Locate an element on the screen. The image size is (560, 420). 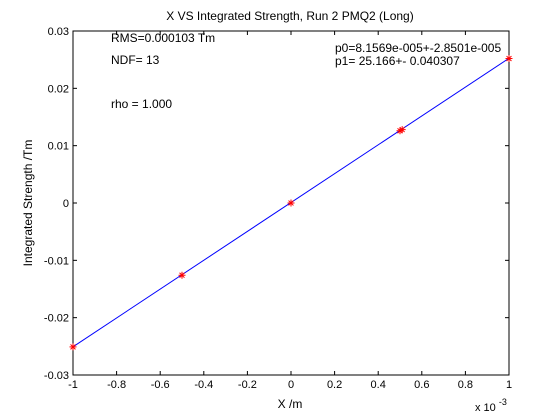
x-tick-label: -0.6 is located at coordinates (160, 385).